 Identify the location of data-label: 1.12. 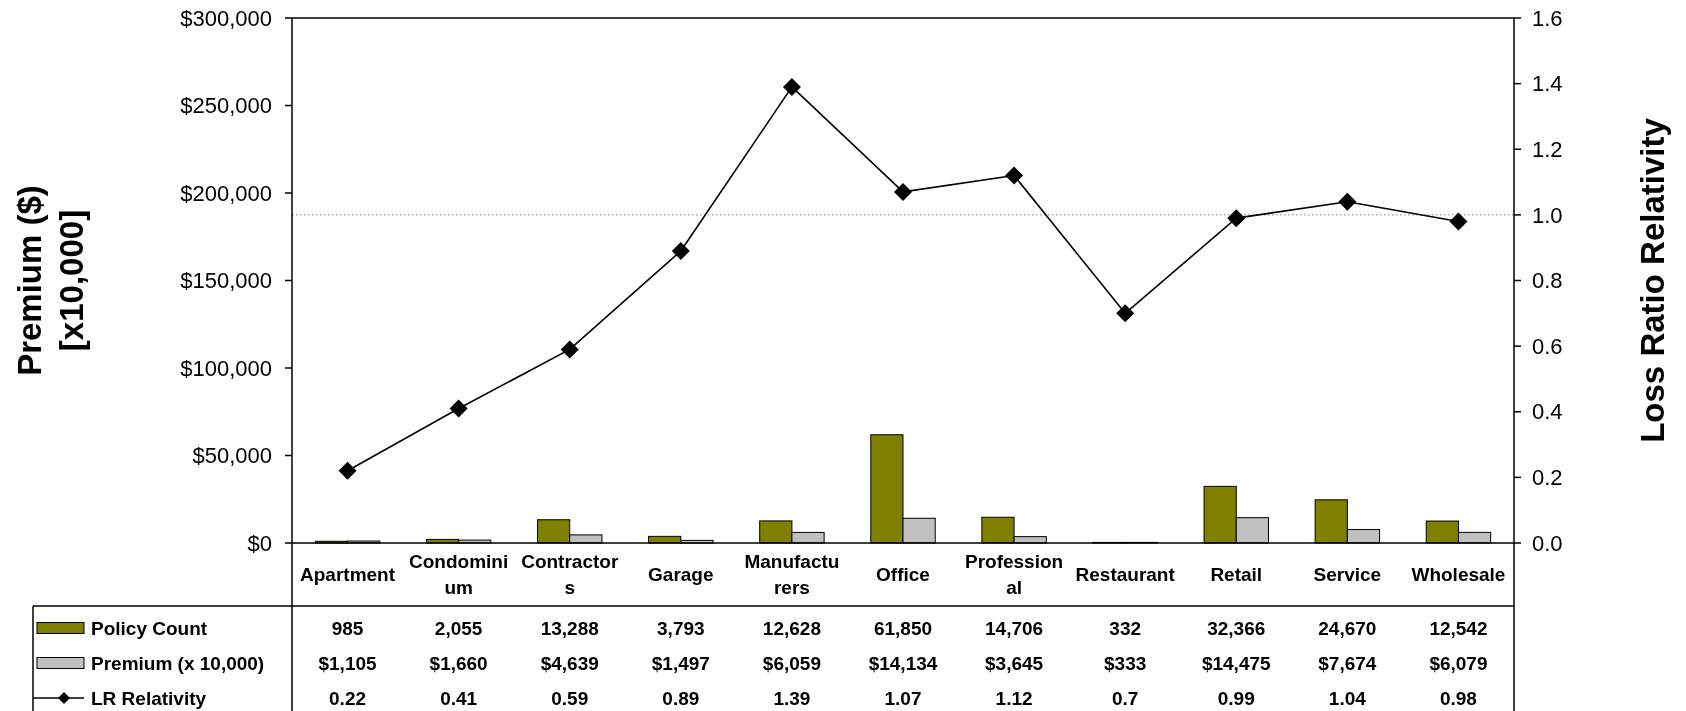
(1014, 698).